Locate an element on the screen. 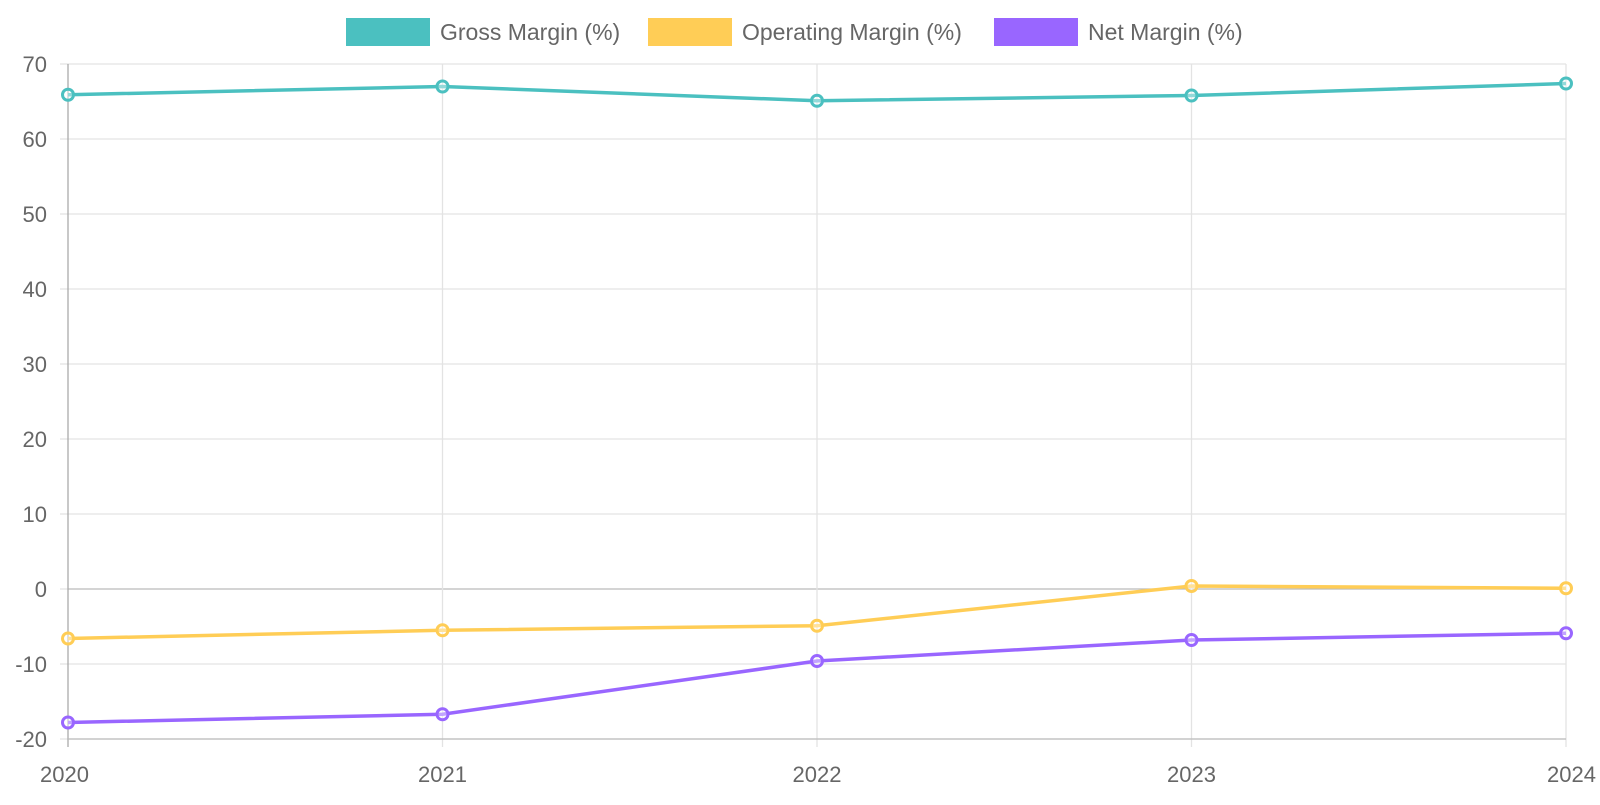  y-tick-label: 50 is located at coordinates (35, 214).